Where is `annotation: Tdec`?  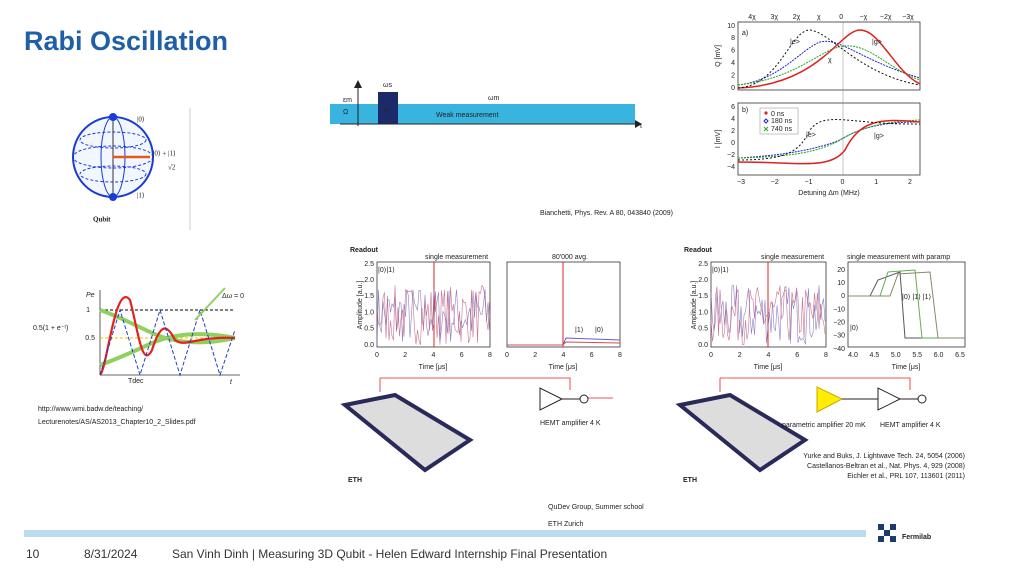 annotation: Tdec is located at coordinates (136, 381).